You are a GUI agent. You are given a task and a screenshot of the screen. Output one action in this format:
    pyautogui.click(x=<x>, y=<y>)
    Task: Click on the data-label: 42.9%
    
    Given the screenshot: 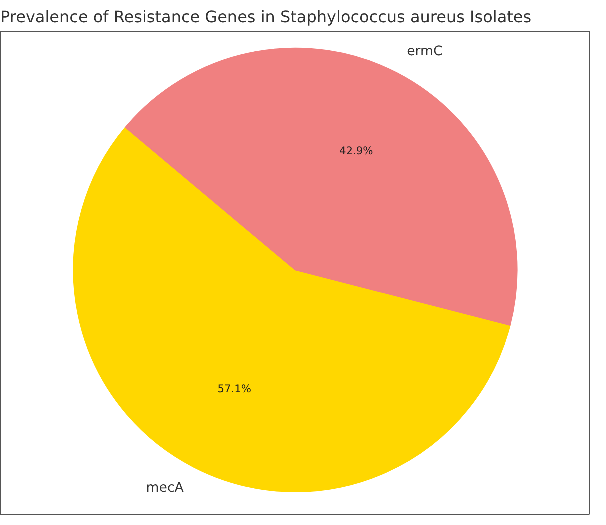 What is the action you would take?
    pyautogui.click(x=356, y=151)
    